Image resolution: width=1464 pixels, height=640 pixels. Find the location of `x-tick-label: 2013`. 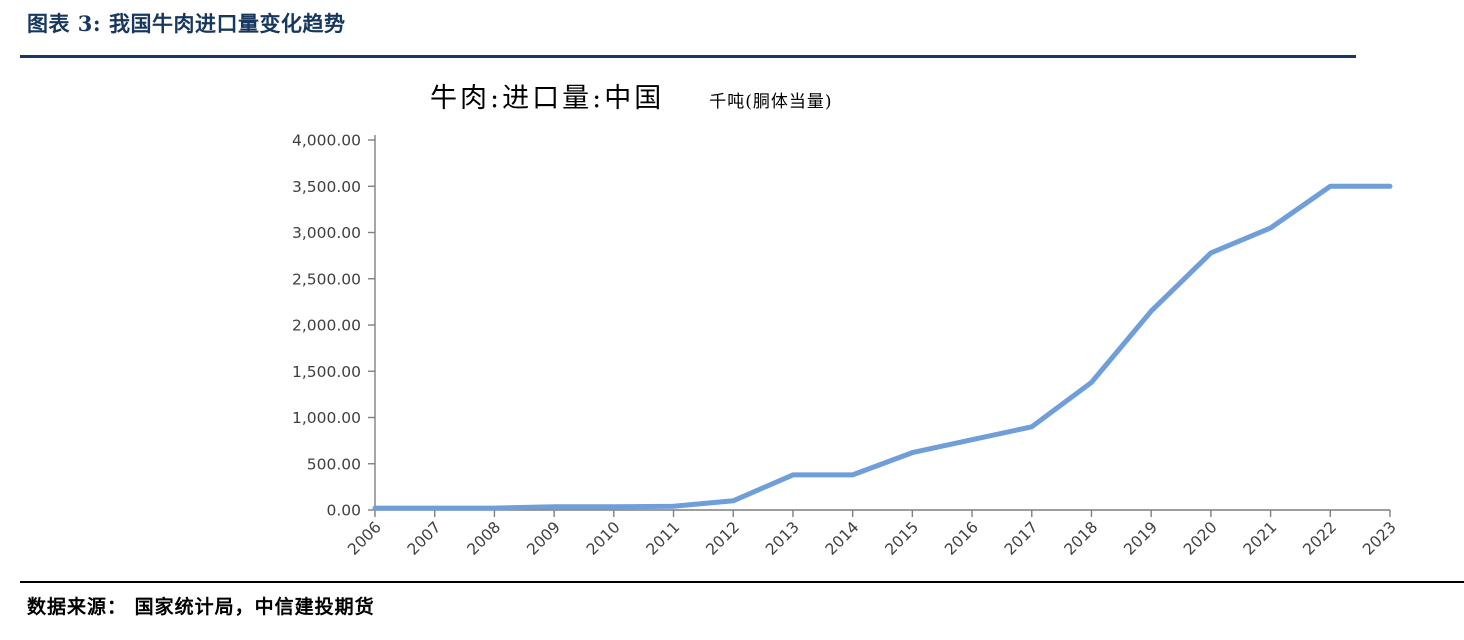

x-tick-label: 2013 is located at coordinates (782, 538).